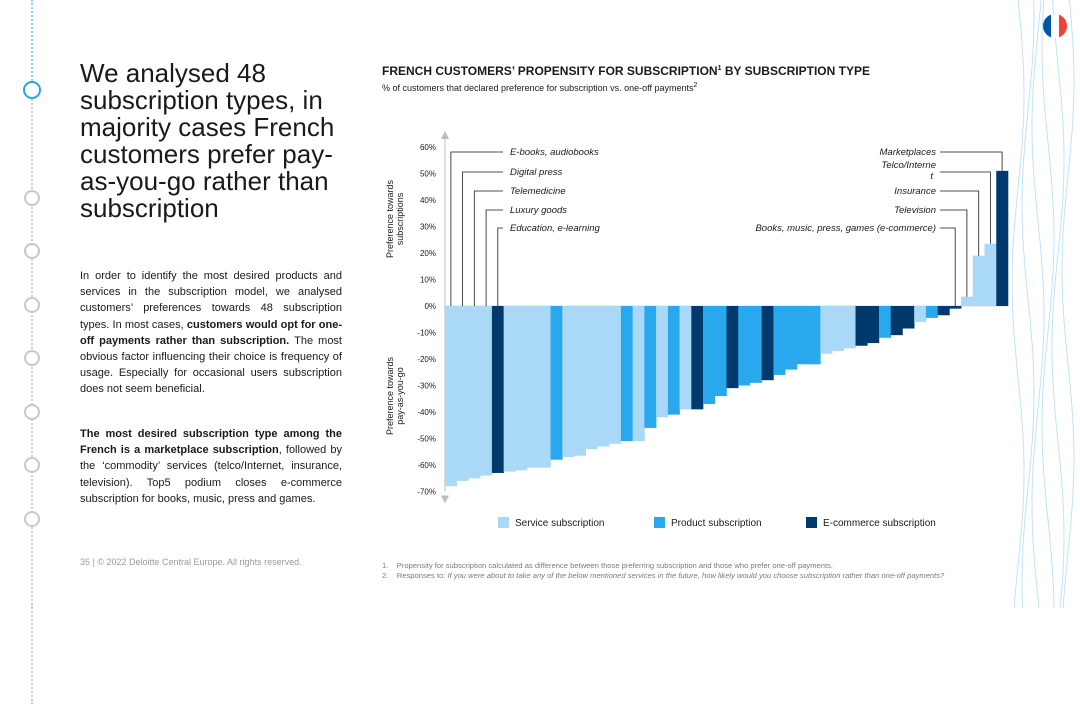 This screenshot has width=1080, height=704. I want to click on annotation-label-wrap: t, so click(931, 176).